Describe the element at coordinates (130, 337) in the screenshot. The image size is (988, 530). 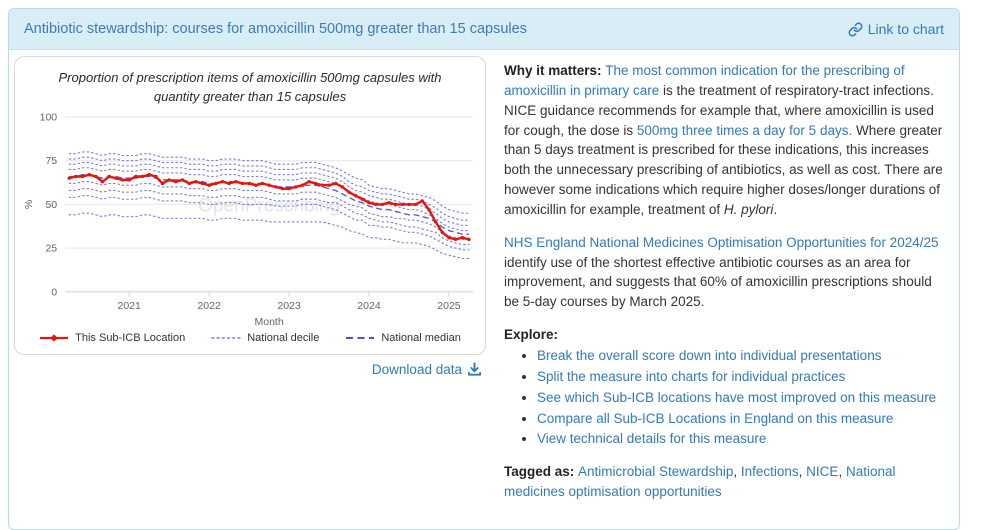
I see `legend-label-subicb: This Sub-ICB Location` at that location.